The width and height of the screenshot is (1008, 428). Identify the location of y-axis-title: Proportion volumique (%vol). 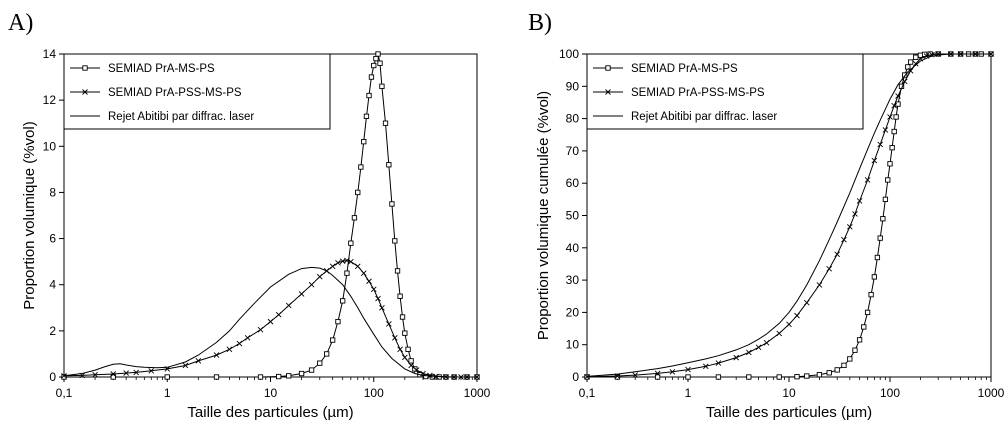
(29, 215).